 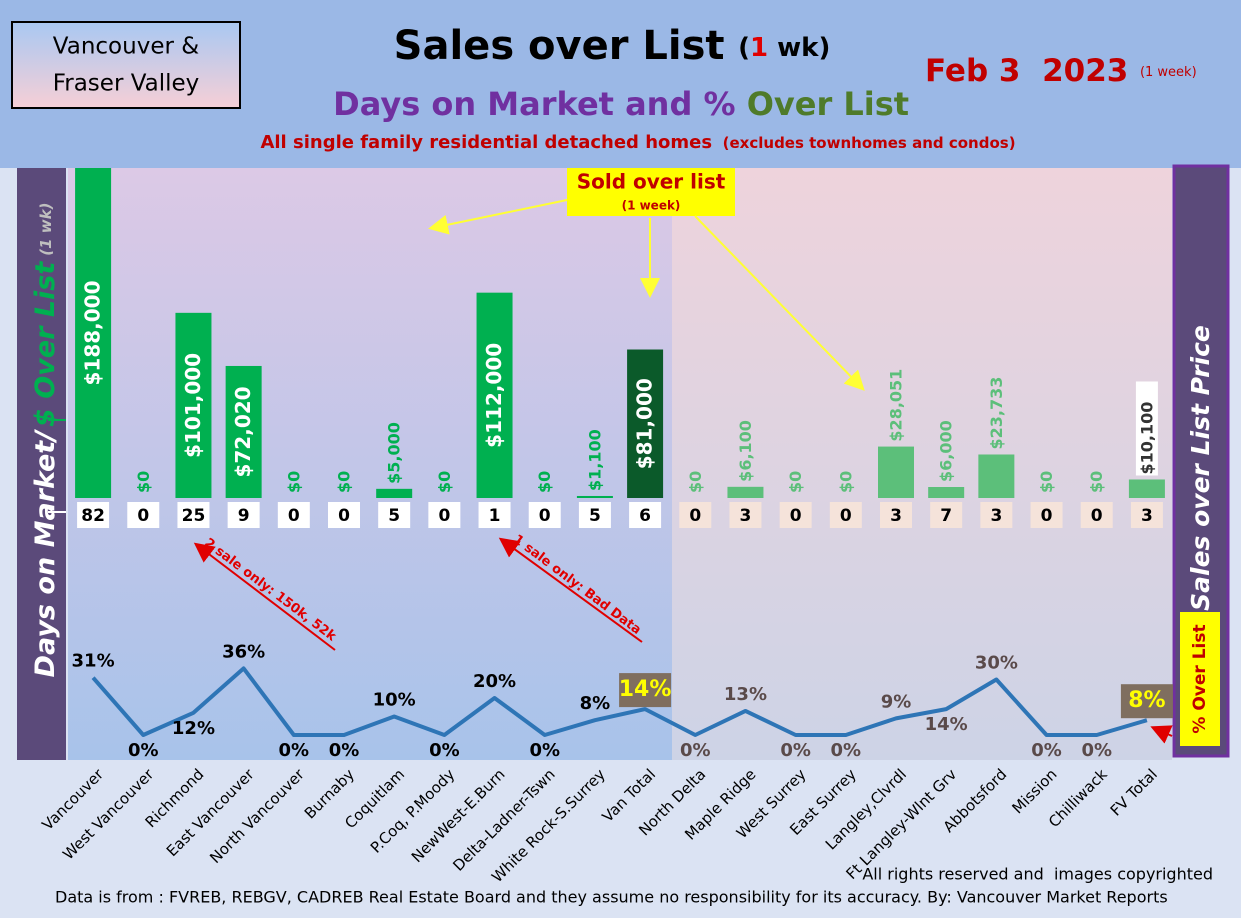 I want to click on total-label-bg, so click(x=645, y=690).